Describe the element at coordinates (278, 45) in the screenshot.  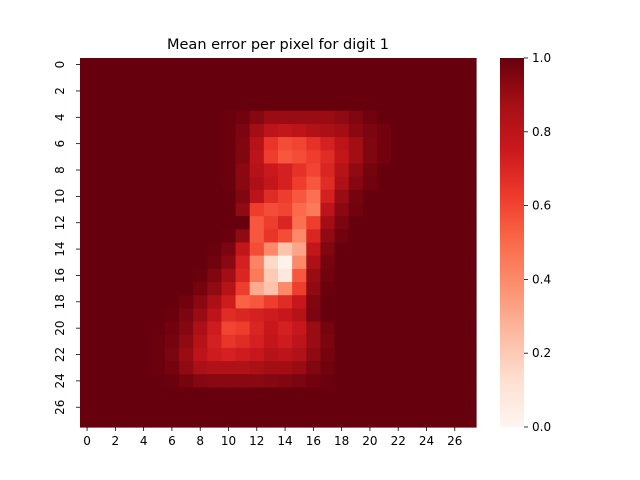
I see `chart-title: Mean error per pixel for digit 1` at that location.